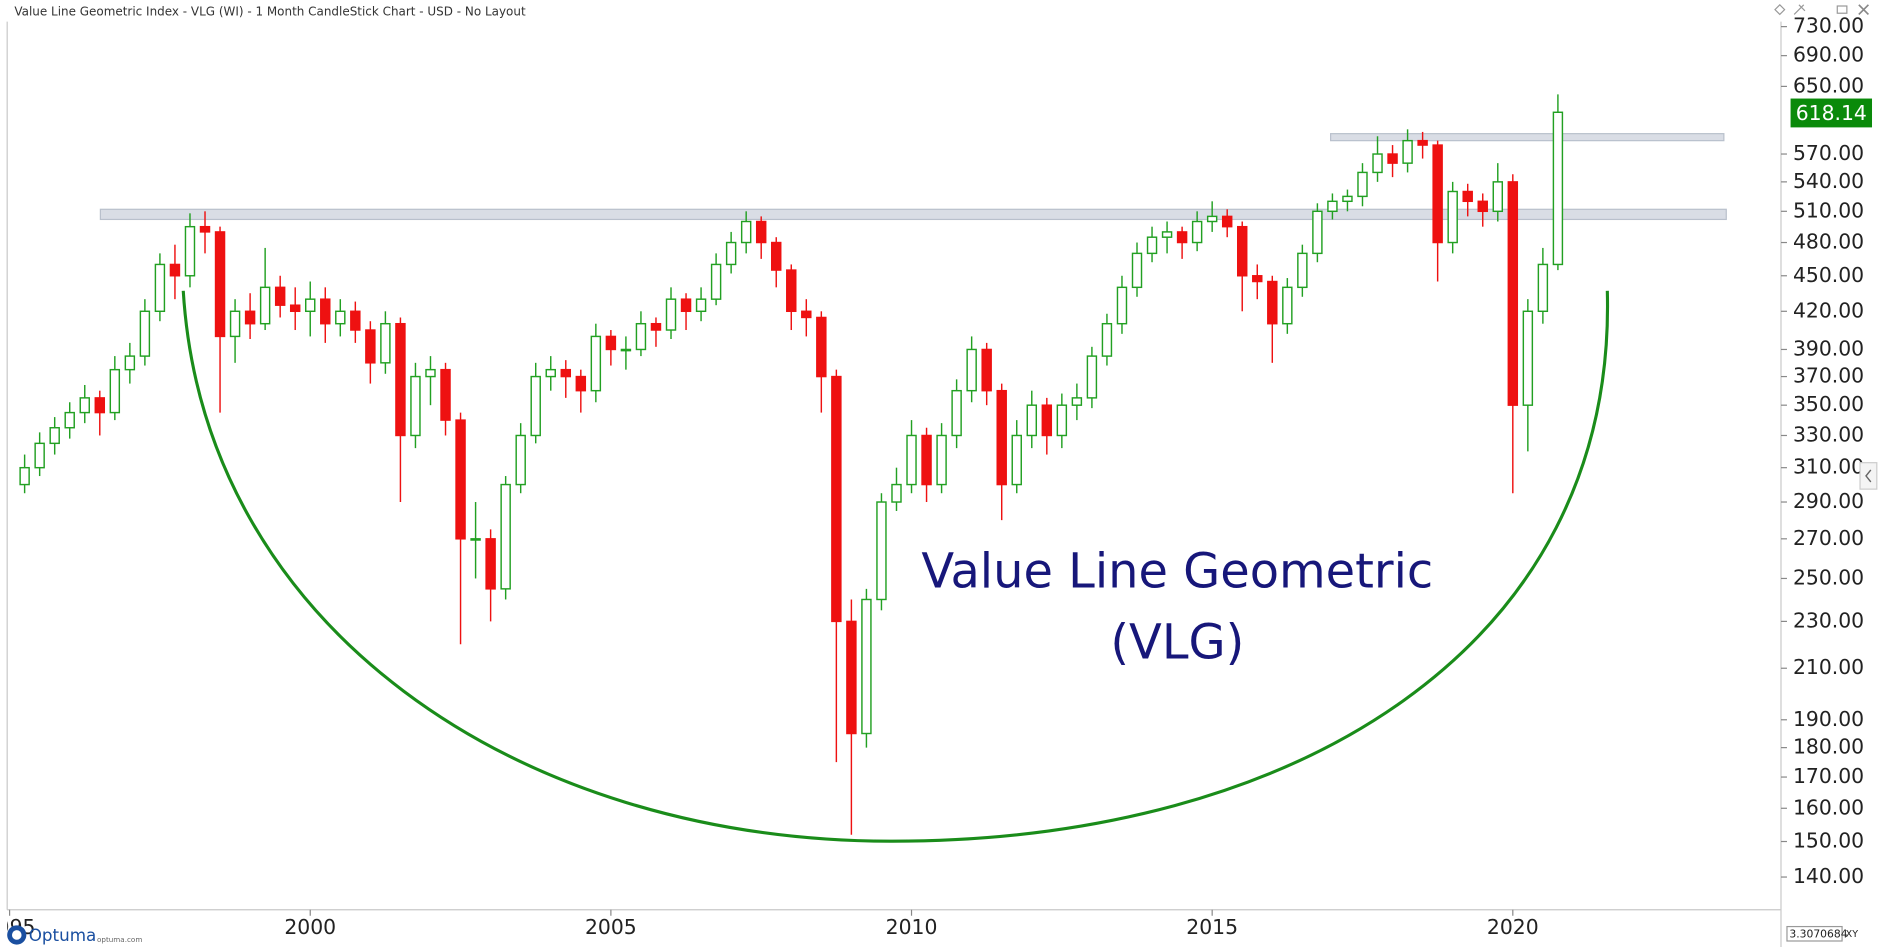  What do you see at coordinates (1828, 55) in the screenshot?
I see `y-tick-label: 690.00` at bounding box center [1828, 55].